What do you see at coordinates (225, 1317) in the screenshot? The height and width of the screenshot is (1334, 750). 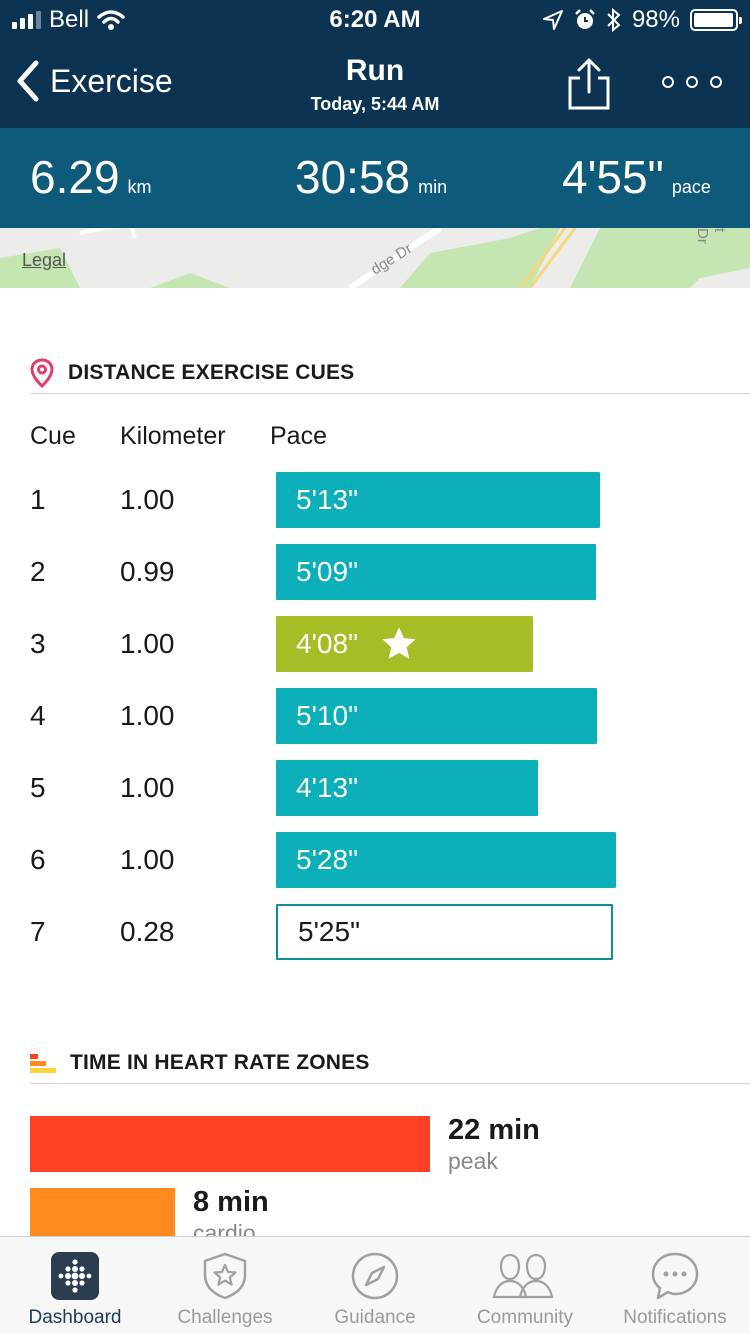 I see `tab-challenges-label: Challenges` at bounding box center [225, 1317].